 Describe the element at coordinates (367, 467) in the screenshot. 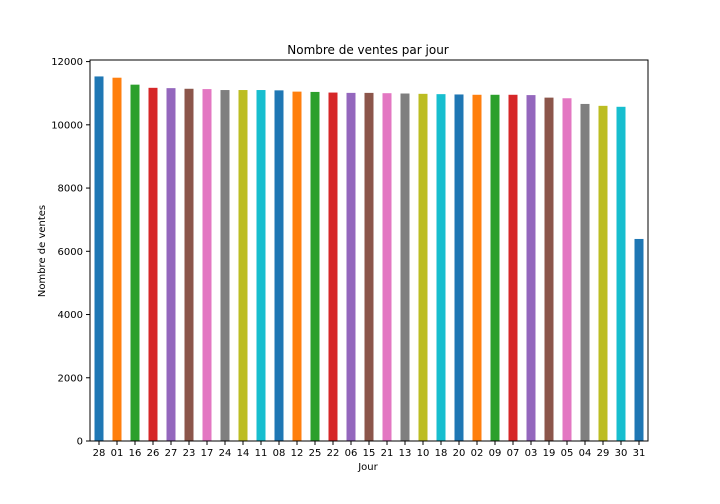

I see `x-axis-label: Jour` at that location.